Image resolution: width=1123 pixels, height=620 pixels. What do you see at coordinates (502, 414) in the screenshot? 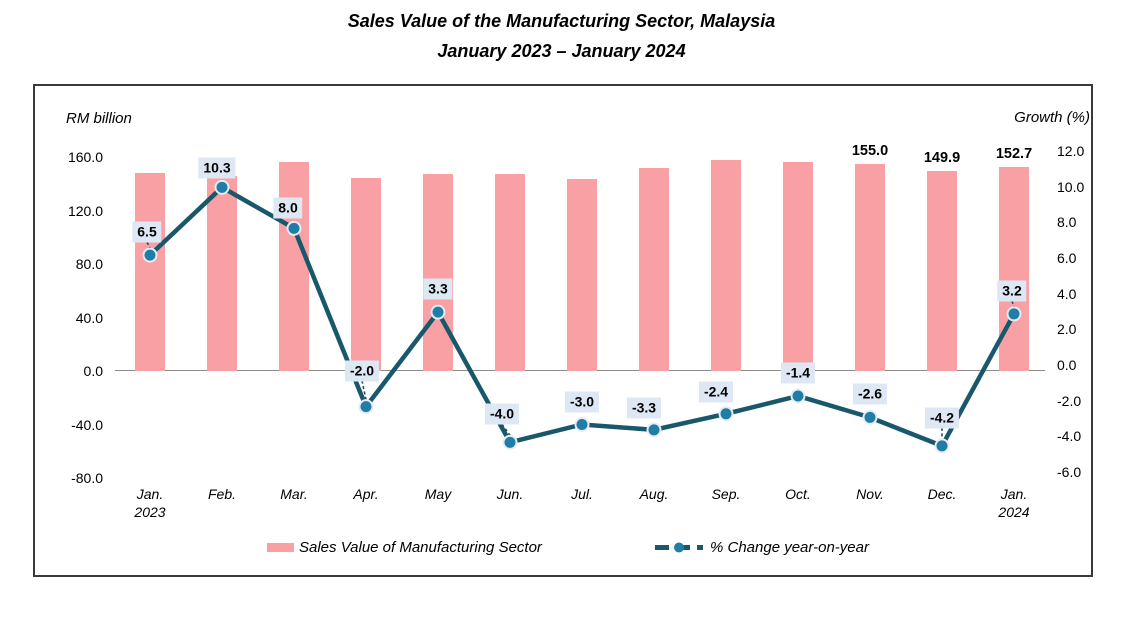
I see `line-point-label: -4.0` at bounding box center [502, 414].